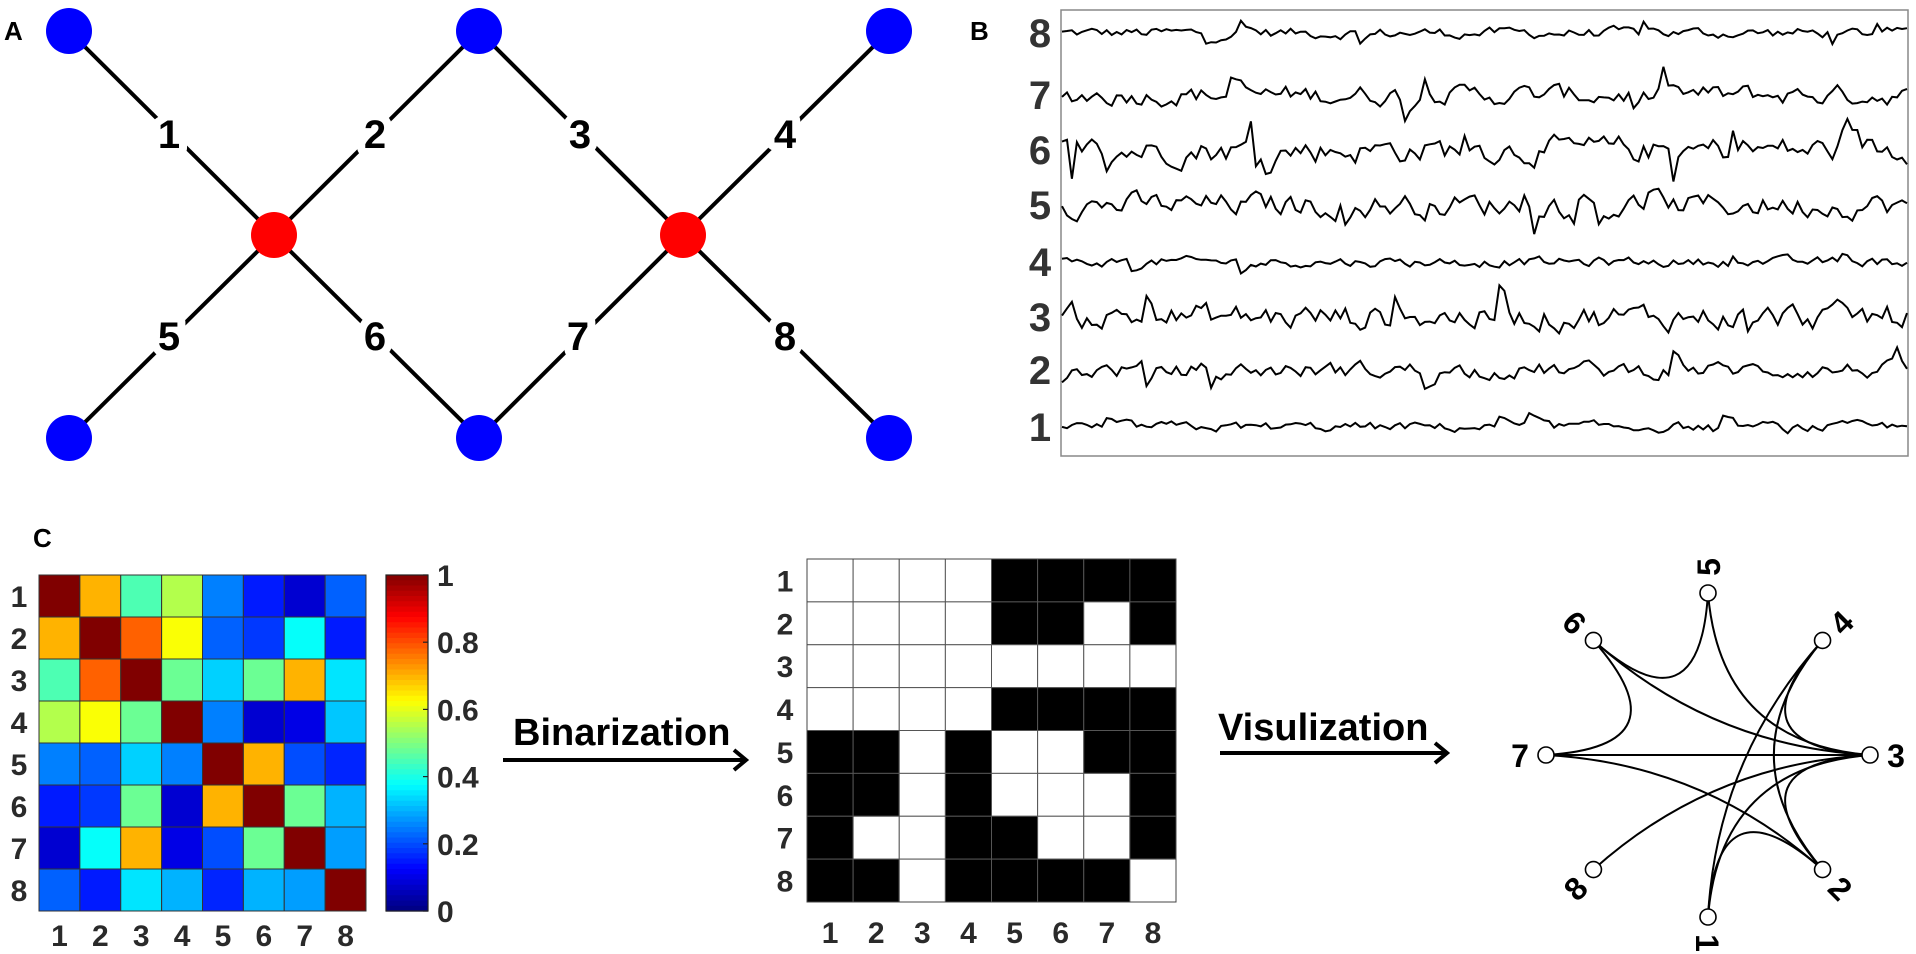  I want to click on channel-label: 3, so click(1040, 318).